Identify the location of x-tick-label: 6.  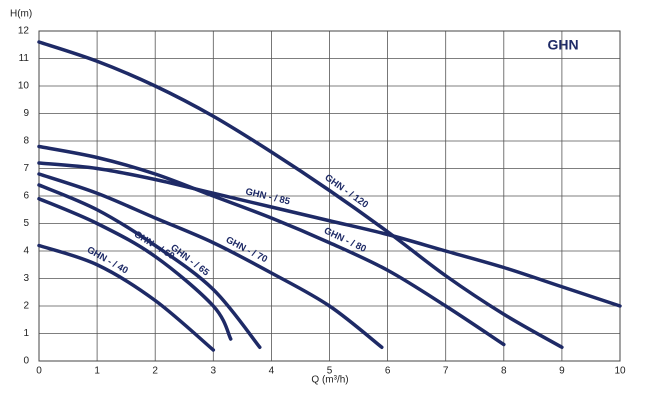
(388, 371).